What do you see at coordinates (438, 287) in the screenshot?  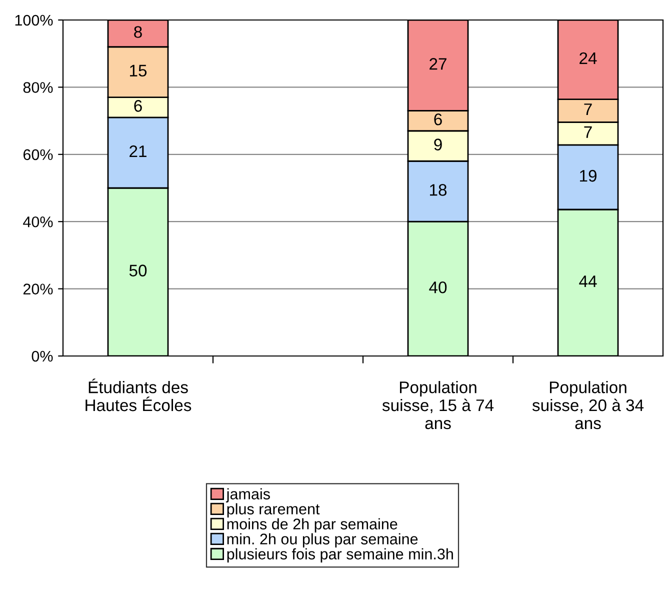 I see `data-label: 40` at bounding box center [438, 287].